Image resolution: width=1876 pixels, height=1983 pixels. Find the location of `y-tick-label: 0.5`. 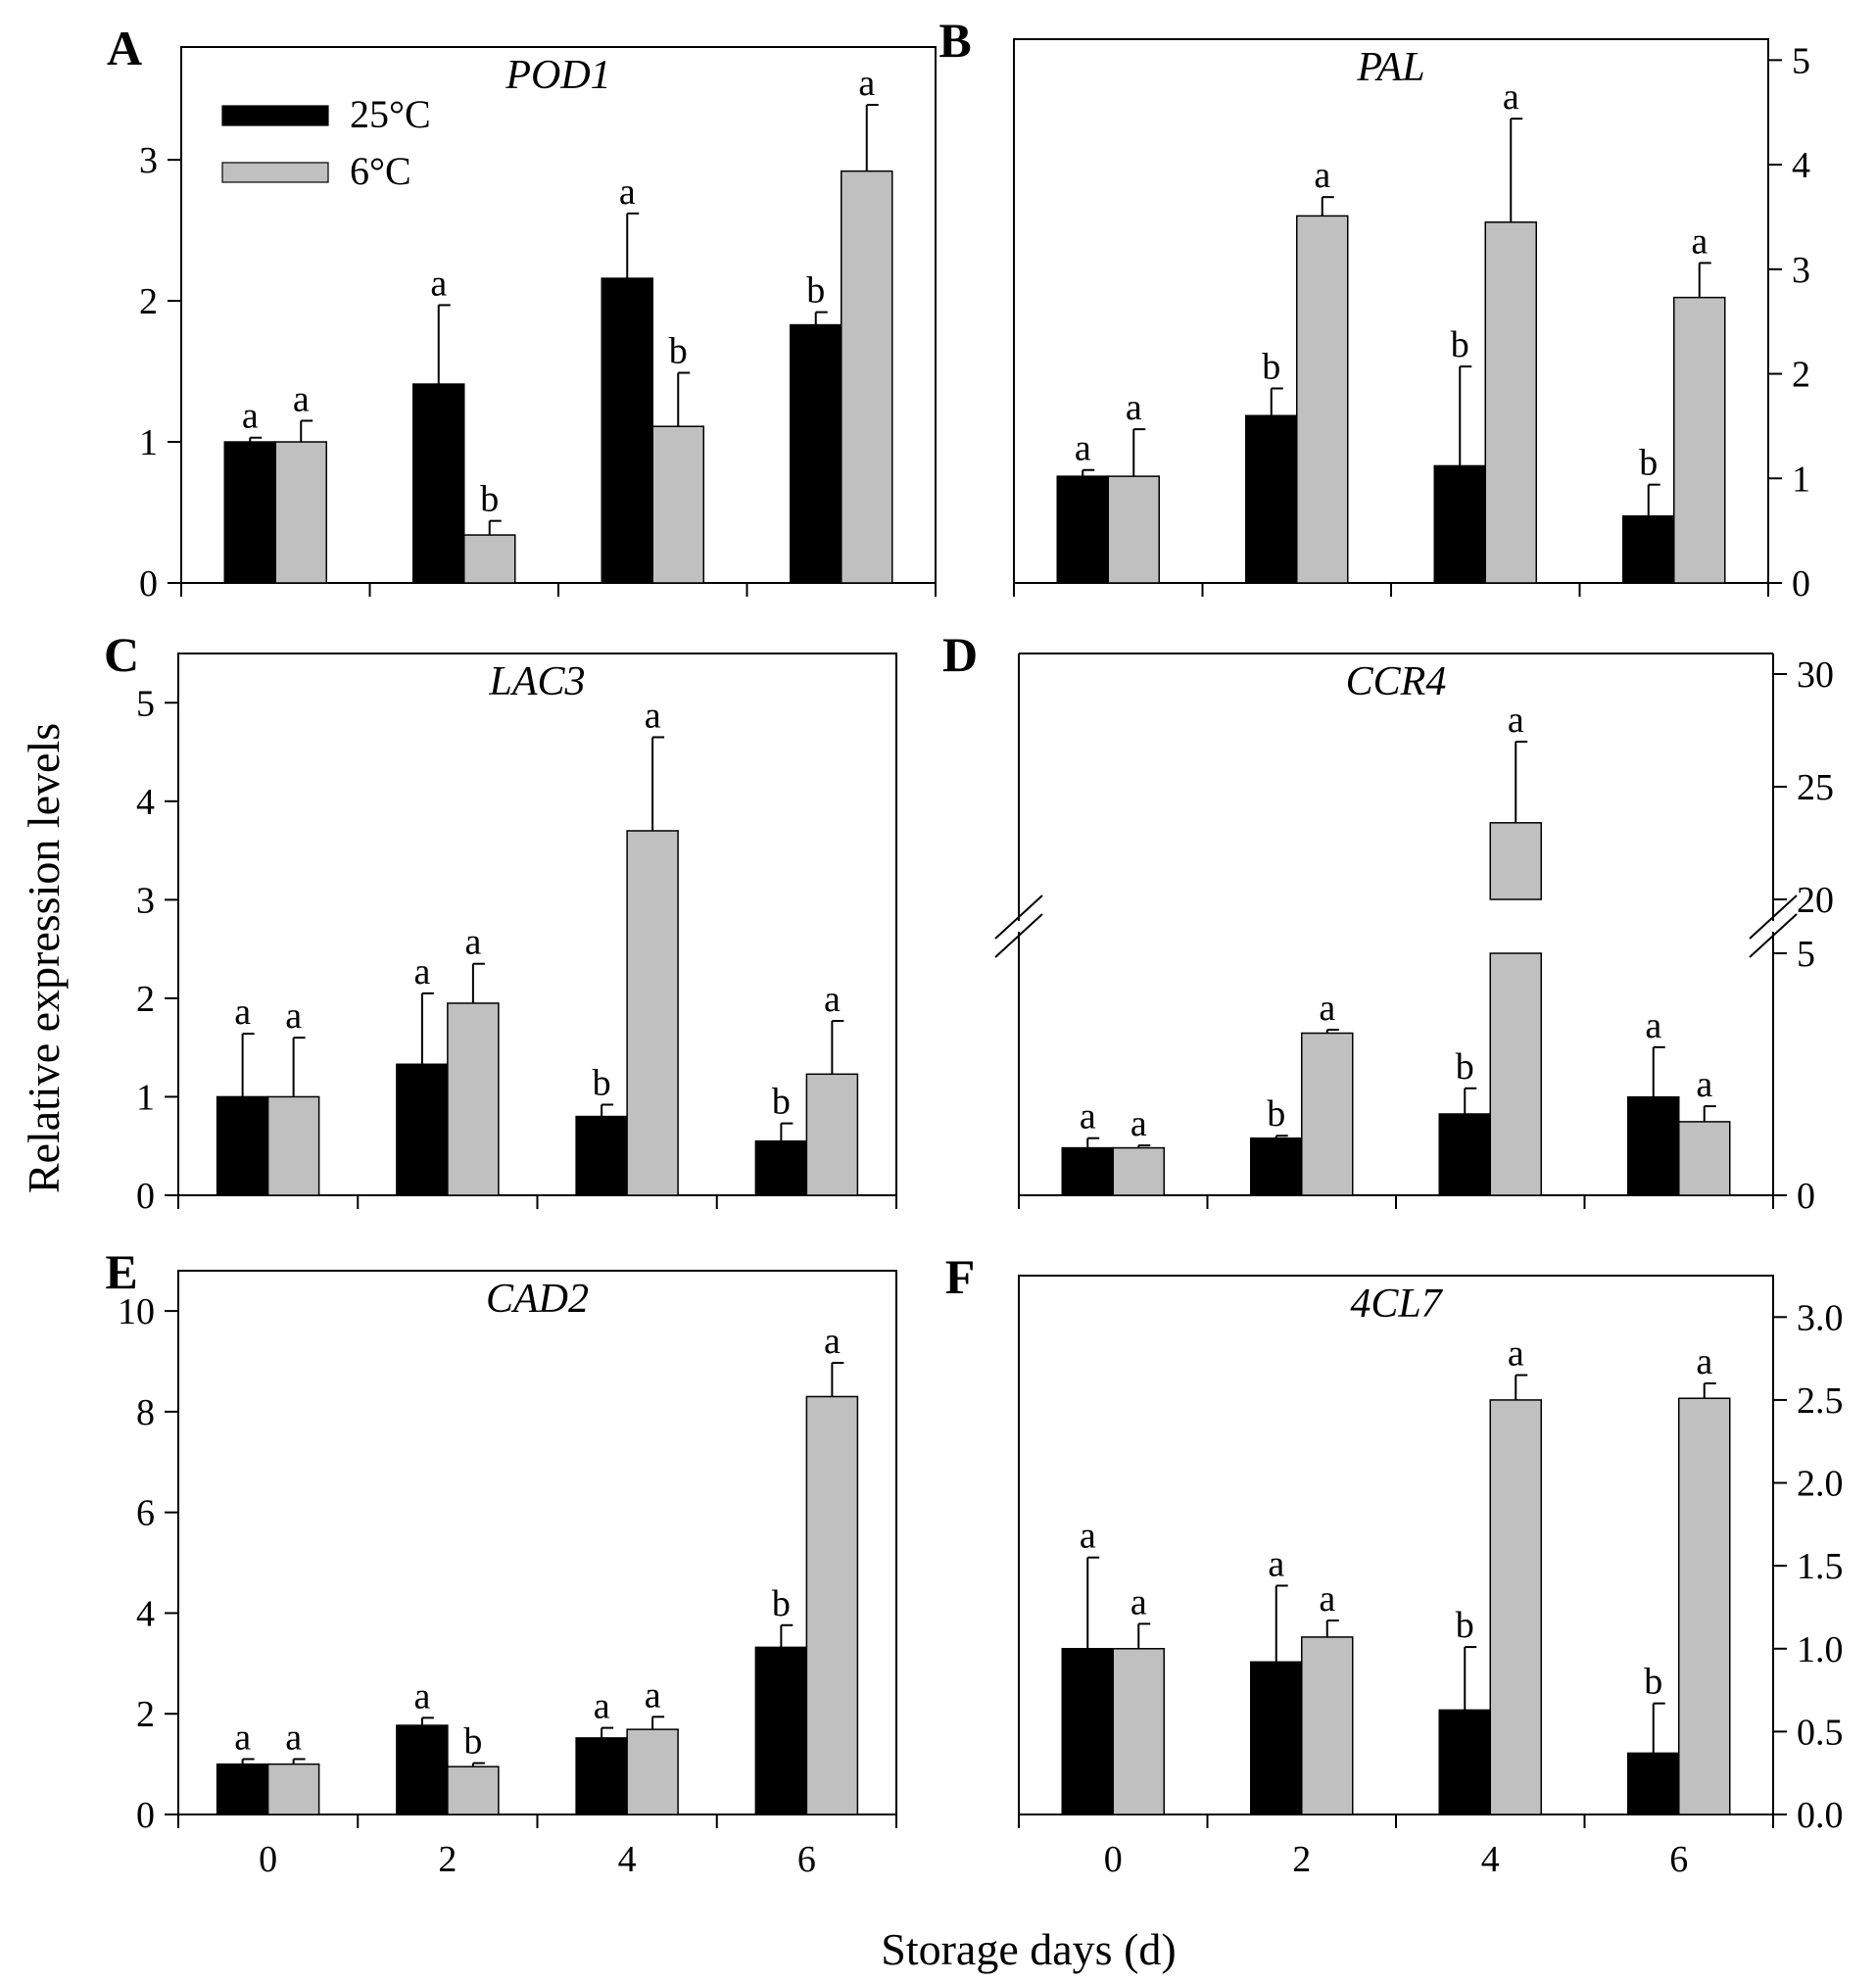

y-tick-label: 0.5 is located at coordinates (1820, 1732).